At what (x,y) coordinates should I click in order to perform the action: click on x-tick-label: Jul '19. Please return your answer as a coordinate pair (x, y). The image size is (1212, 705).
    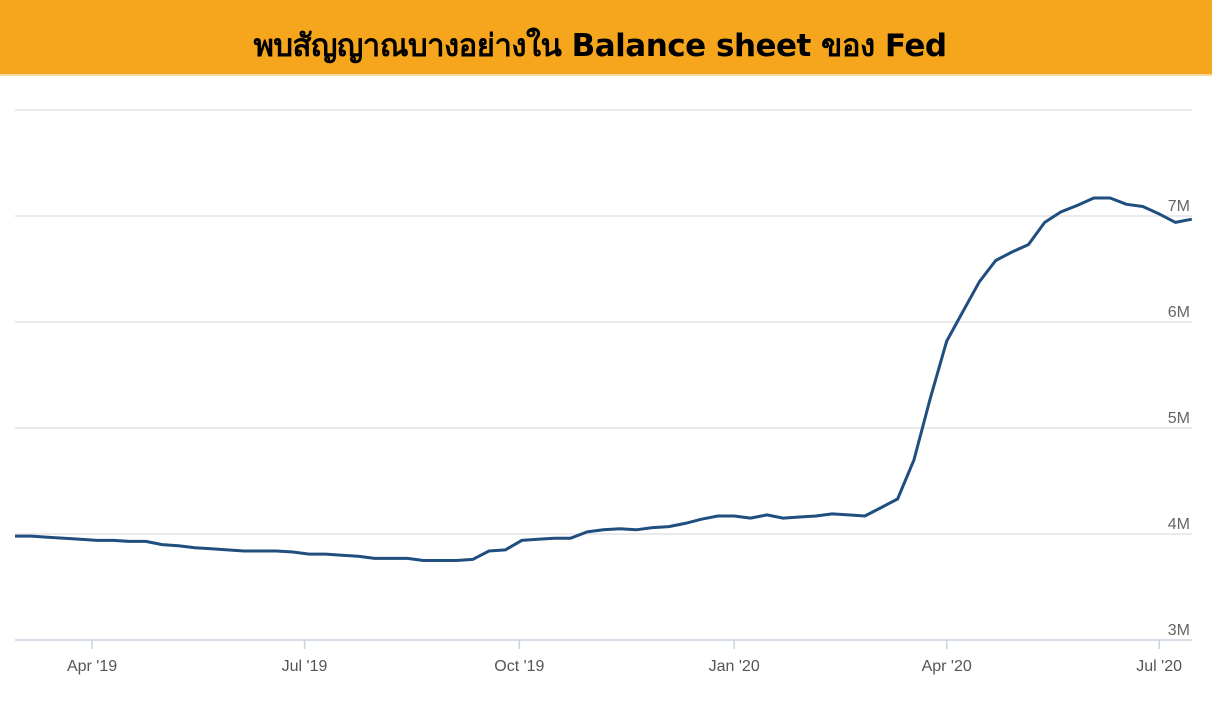
    Looking at the image, I should click on (305, 666).